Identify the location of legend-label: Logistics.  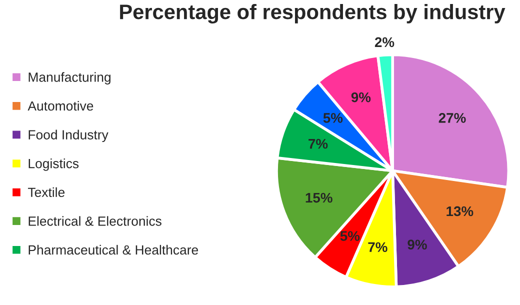
(53, 164).